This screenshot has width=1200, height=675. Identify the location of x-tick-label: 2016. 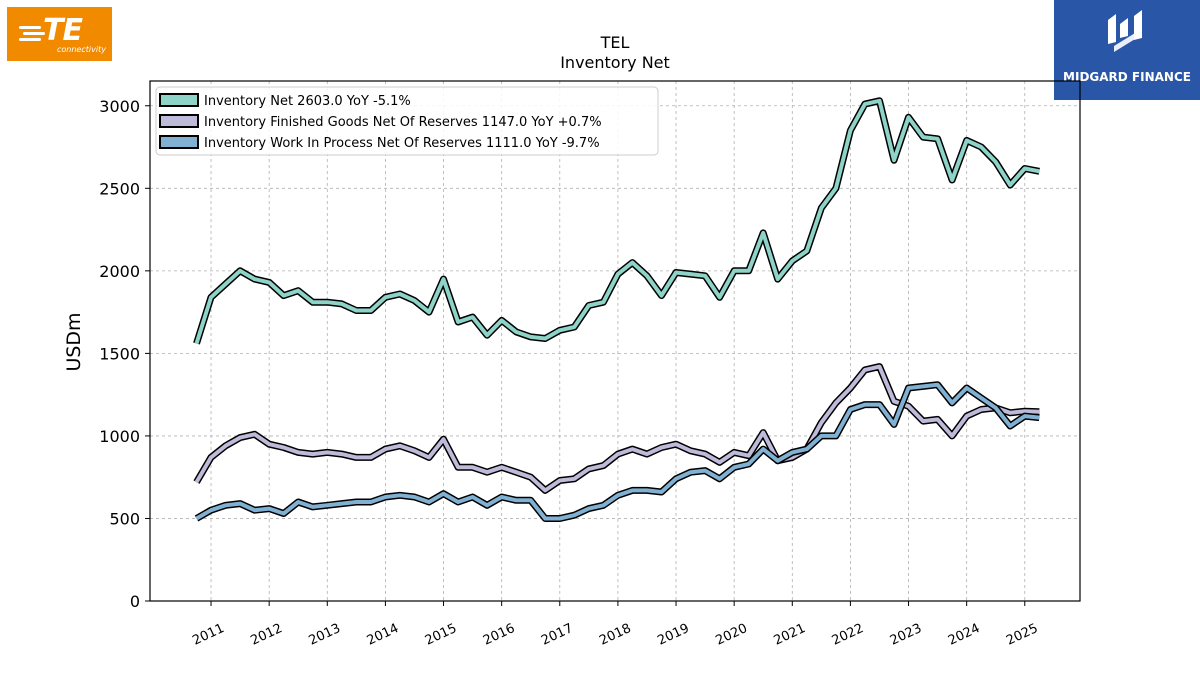
(499, 635).